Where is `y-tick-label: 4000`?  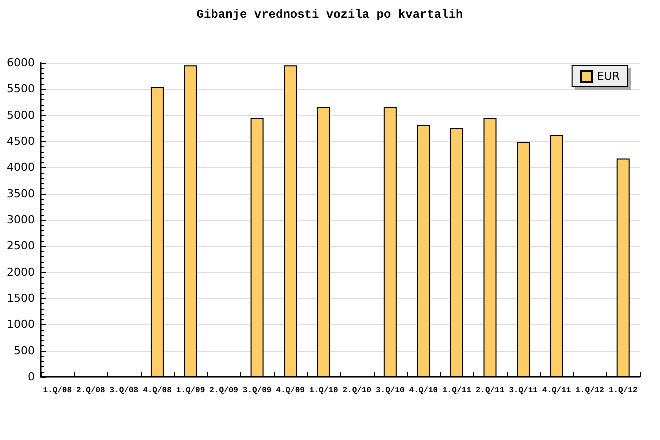 y-tick-label: 4000 is located at coordinates (21, 167).